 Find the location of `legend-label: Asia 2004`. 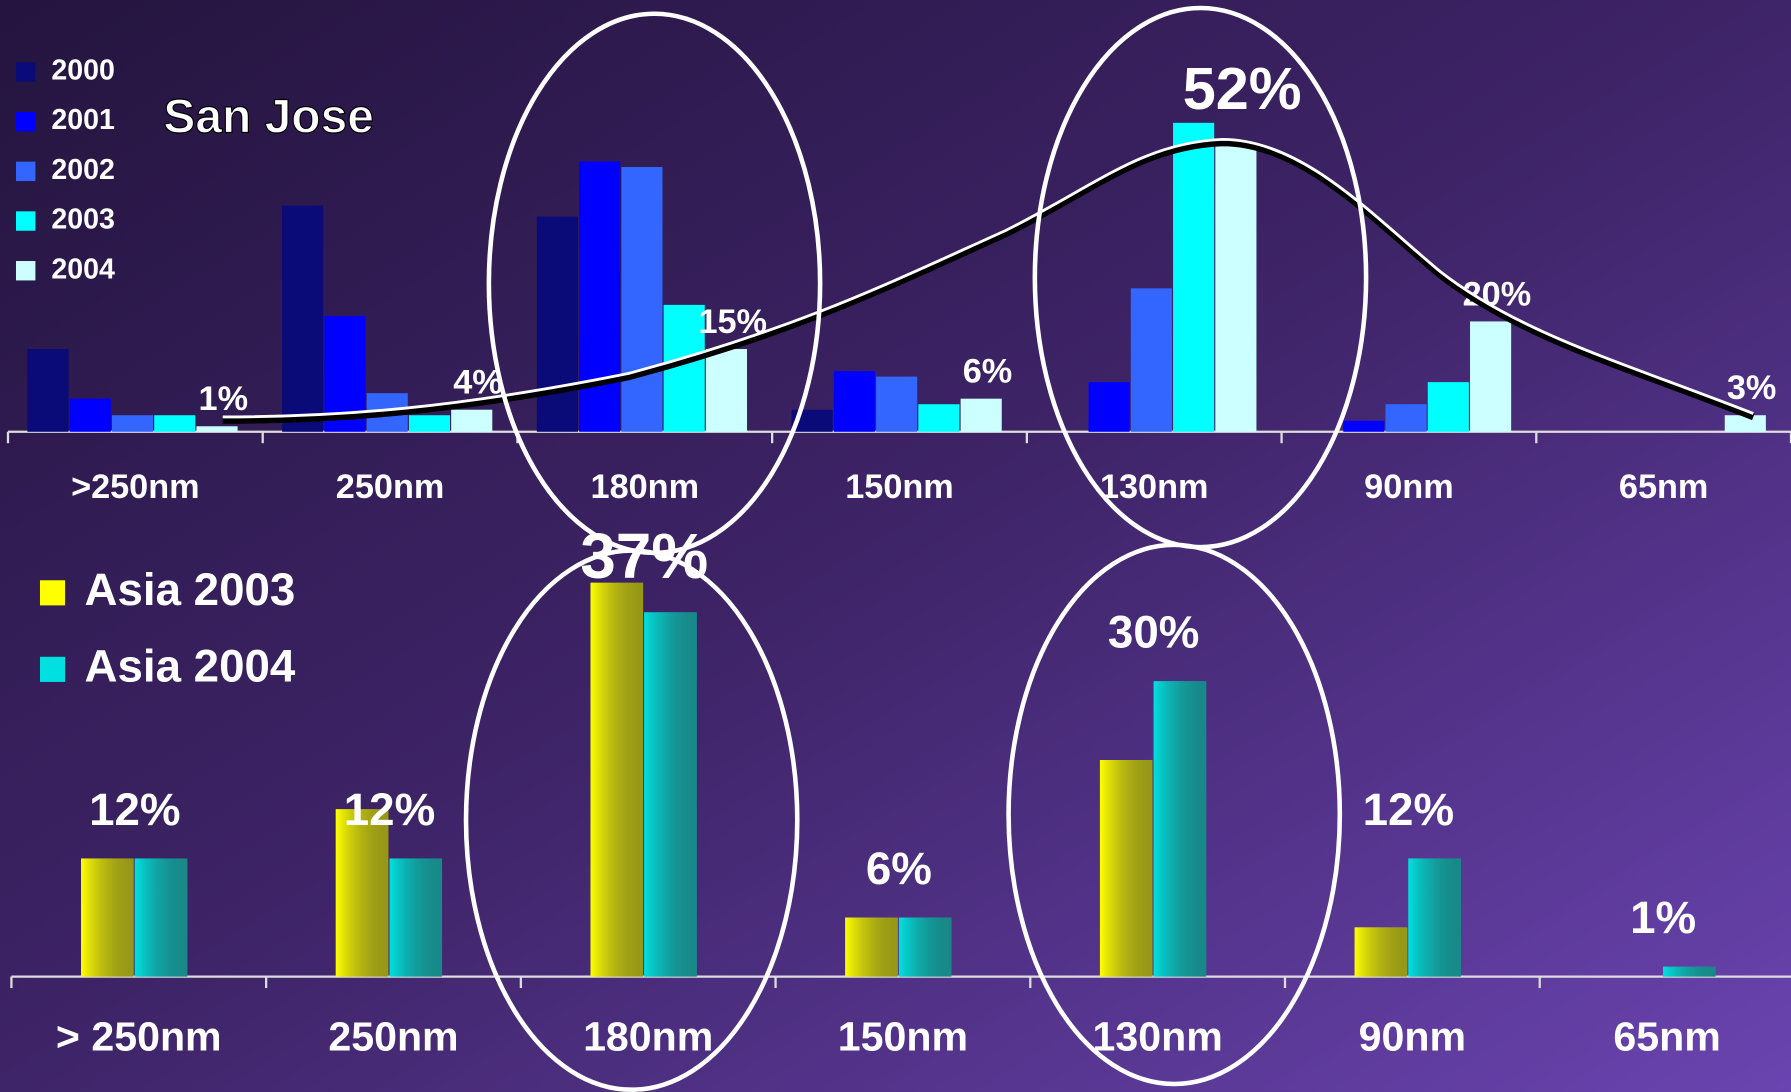

legend-label: Asia 2004 is located at coordinates (190, 665).